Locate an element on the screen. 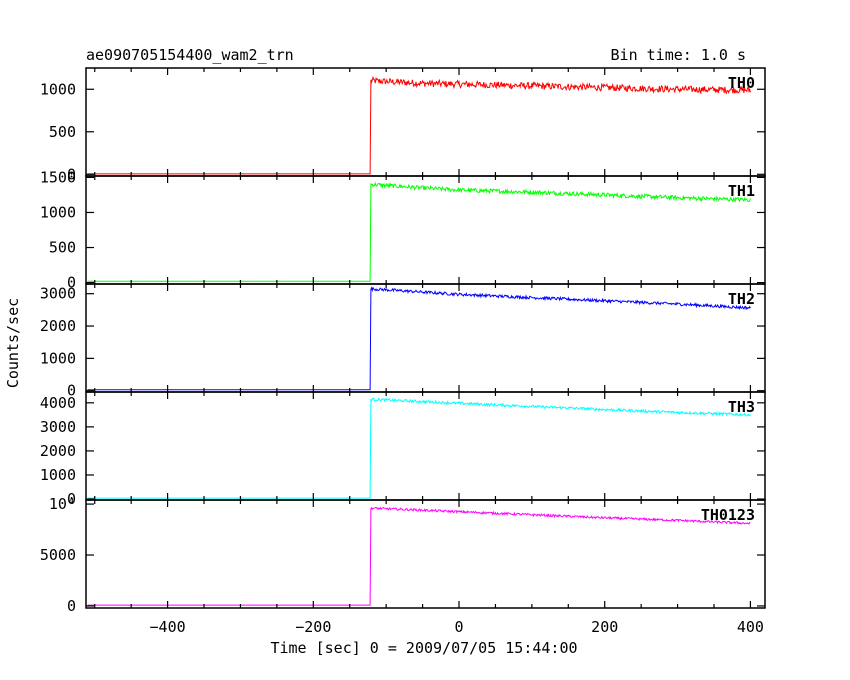 This screenshot has height=680, width=850. x-axis-label: Time [sec] 0 = 2009/07/05 15:44:00 is located at coordinates (423, 648).